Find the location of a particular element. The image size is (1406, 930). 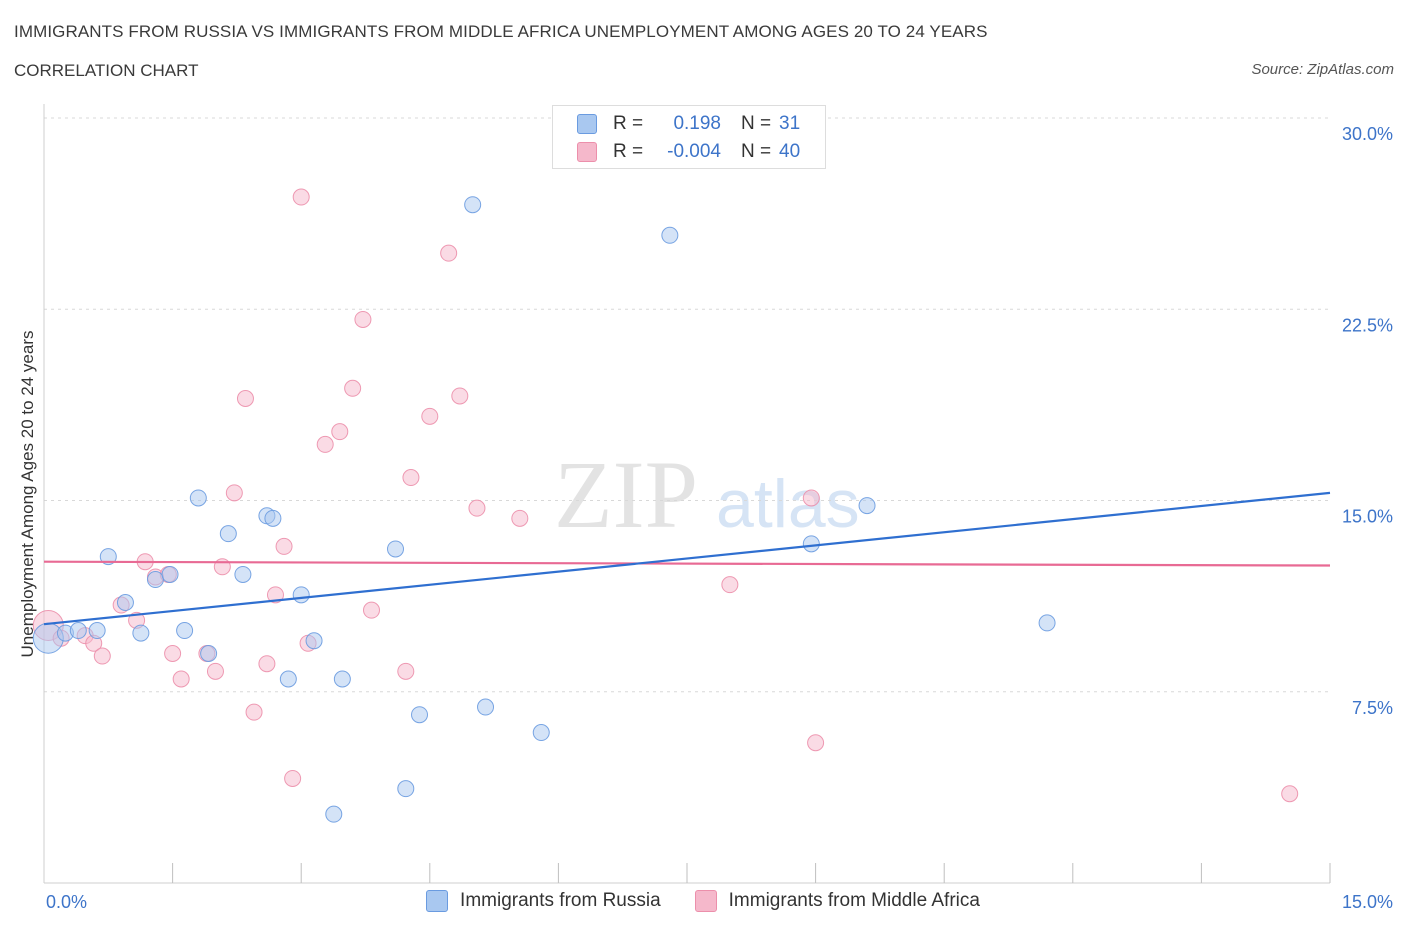

legend-label-russia: Immigrants from Russia is located at coordinates (560, 900).